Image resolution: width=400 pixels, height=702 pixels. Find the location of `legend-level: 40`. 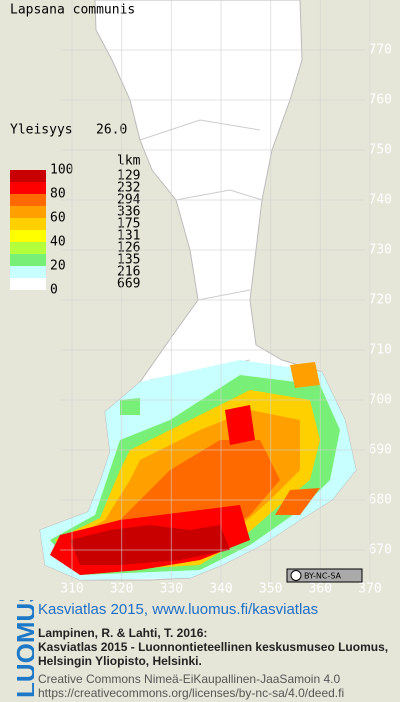

legend-level: 40 is located at coordinates (58, 242).